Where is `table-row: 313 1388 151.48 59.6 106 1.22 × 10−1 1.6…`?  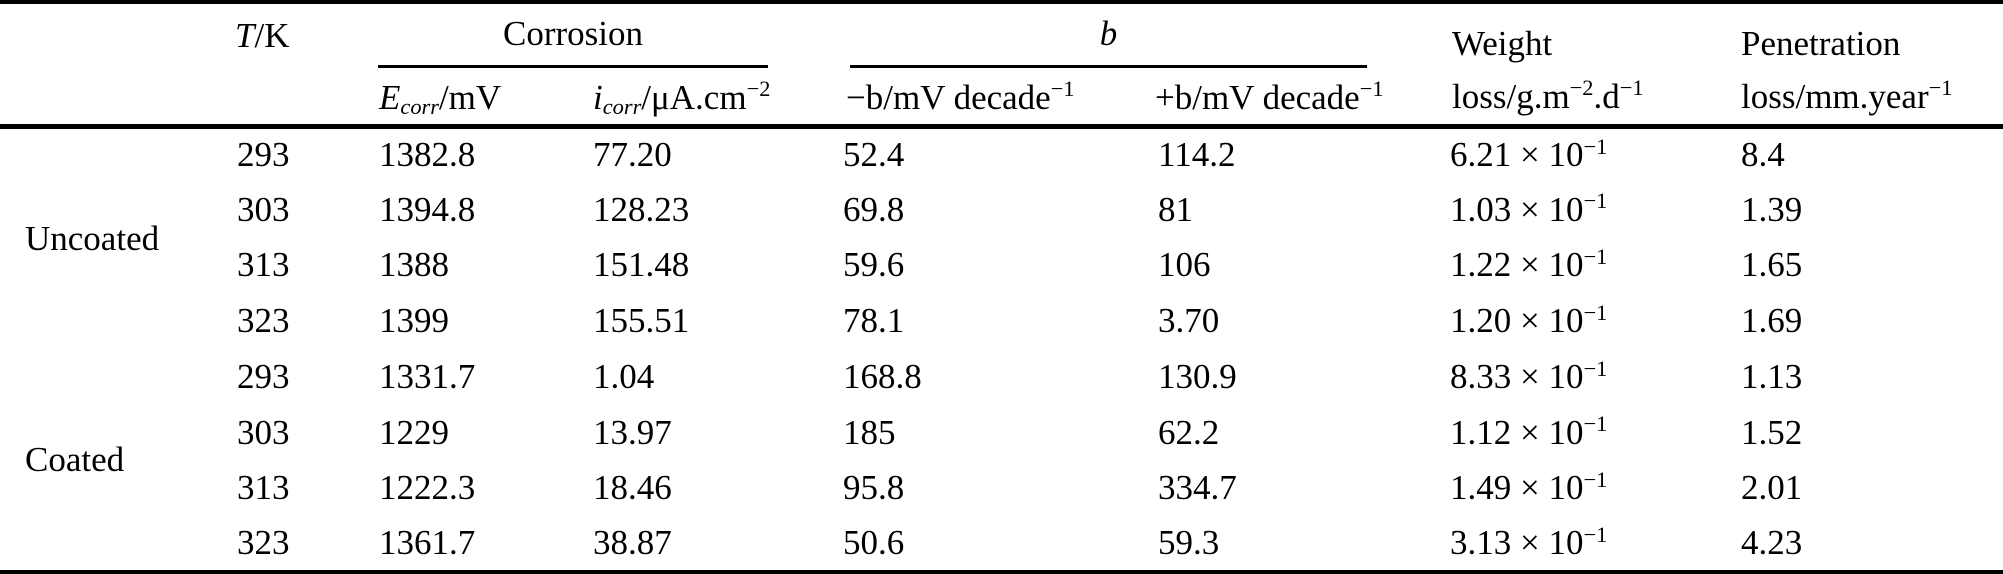
table-row: 313 1388 151.48 59.6 106 1.22 × 10−1 1.6… is located at coordinates (1001, 266).